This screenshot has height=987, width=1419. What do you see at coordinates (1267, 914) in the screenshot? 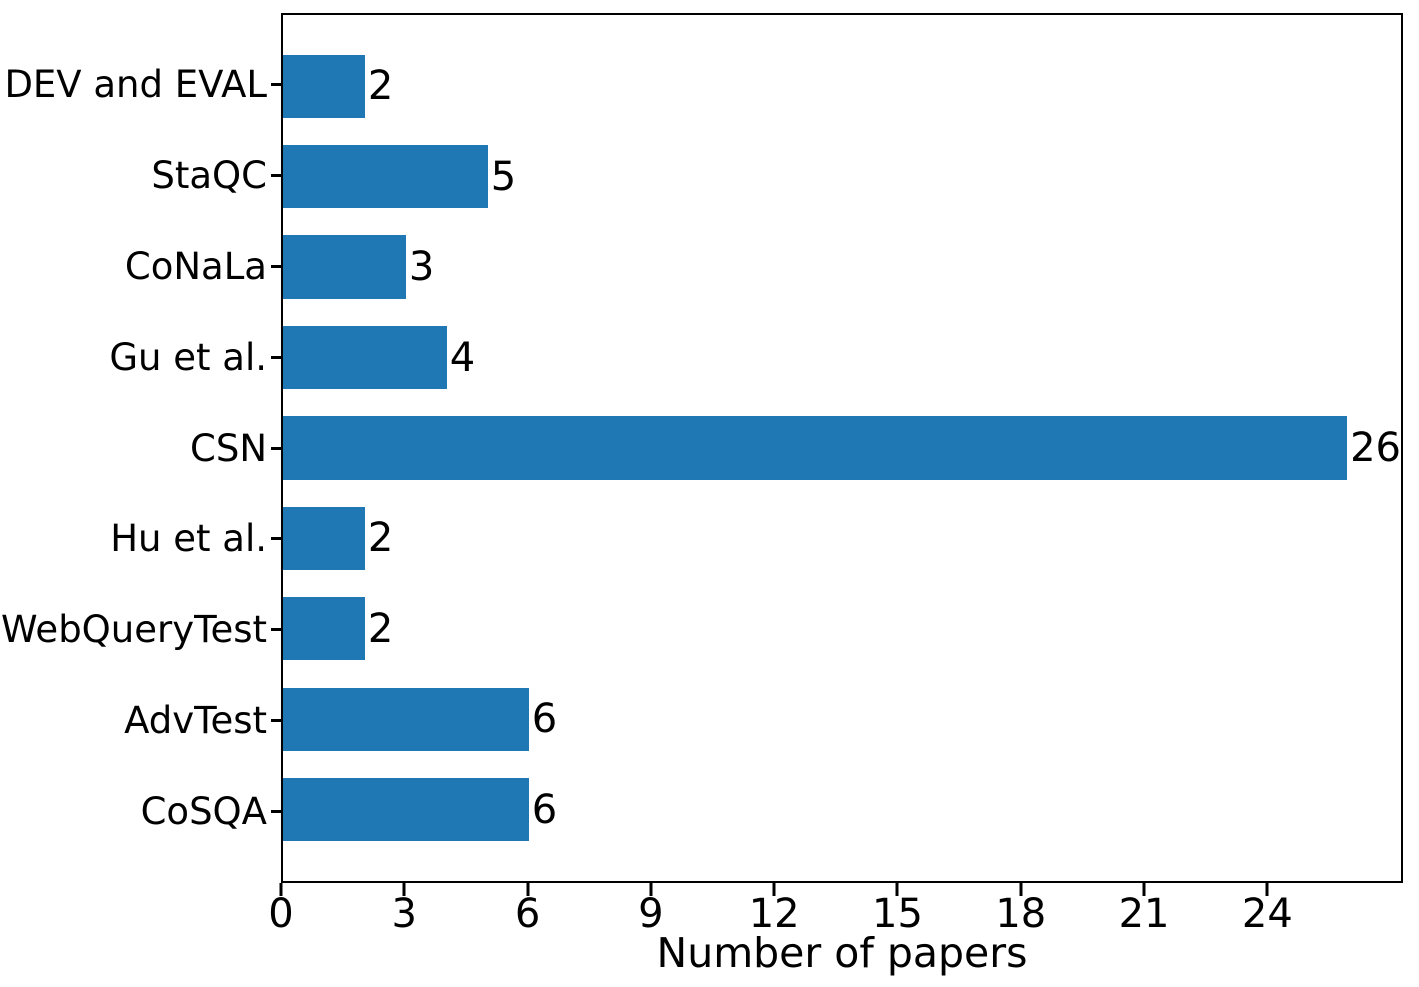
I see `x-tick-label: 24` at bounding box center [1267, 914].